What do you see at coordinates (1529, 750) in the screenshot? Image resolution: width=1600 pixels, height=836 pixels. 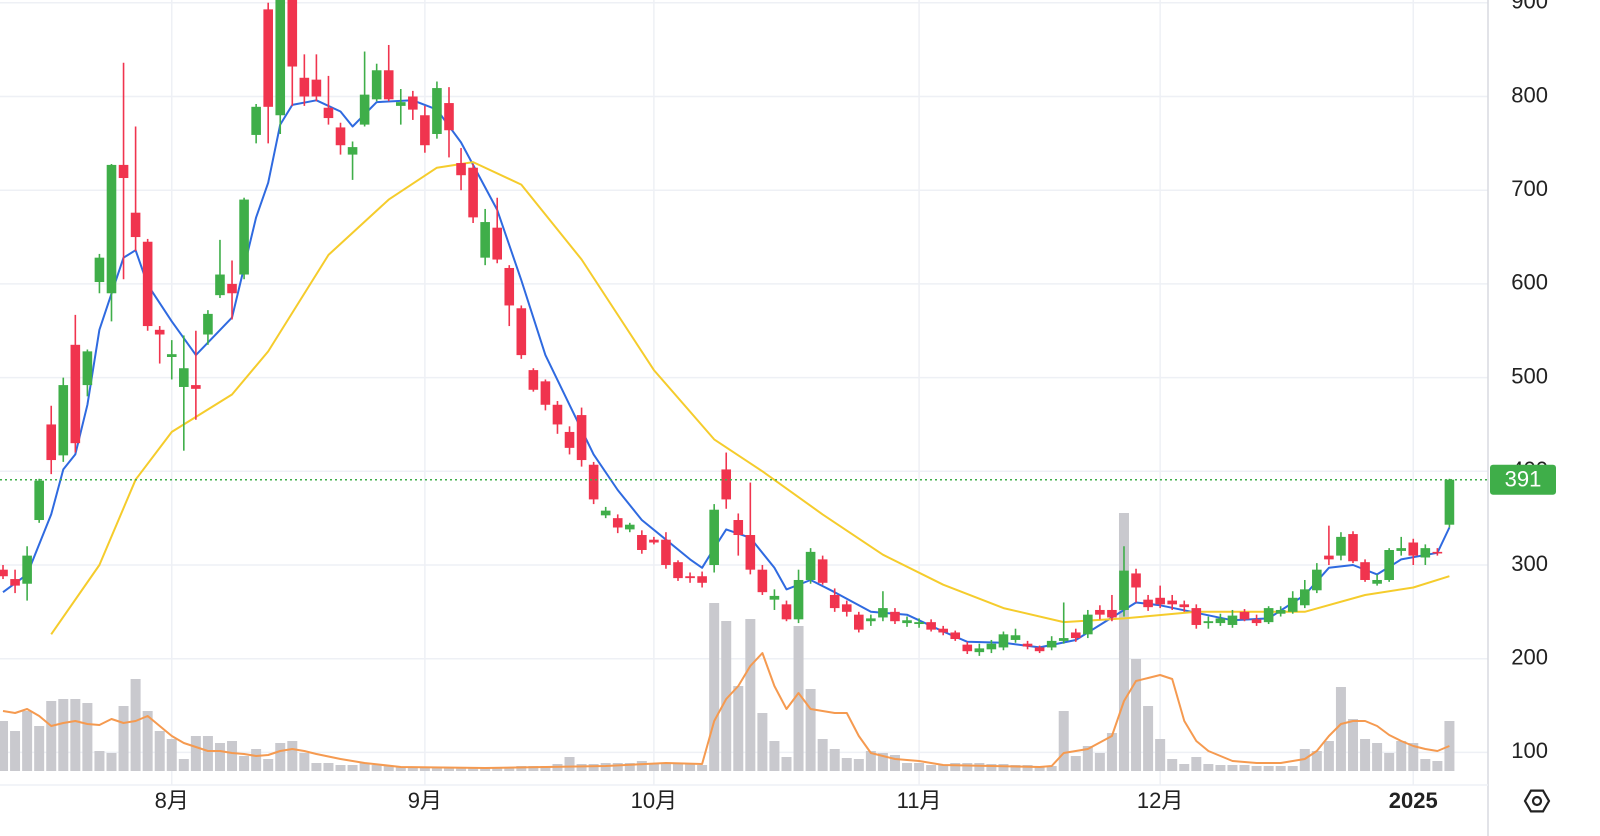 I see `y-tick-label: 100` at bounding box center [1529, 750].